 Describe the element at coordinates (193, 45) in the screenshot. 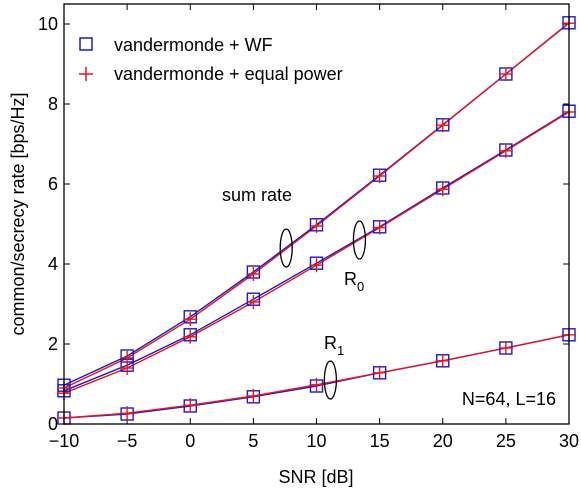

I see `legend-label-wf: vandermonde + WF` at that location.